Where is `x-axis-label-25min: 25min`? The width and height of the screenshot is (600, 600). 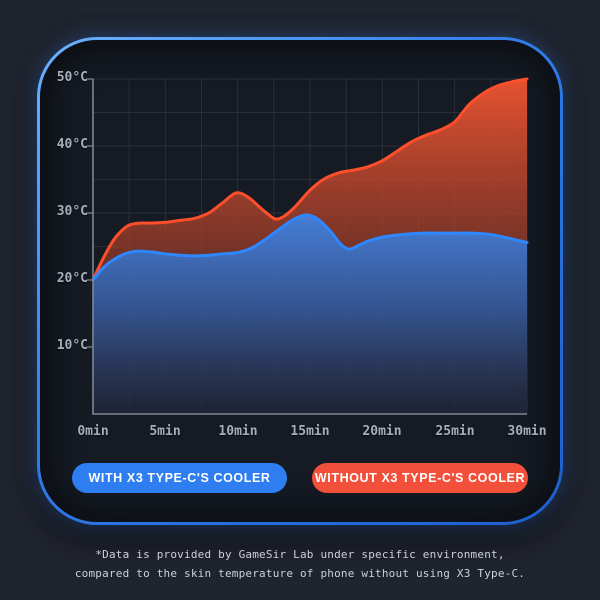 x-axis-label-25min: 25min is located at coordinates (455, 431).